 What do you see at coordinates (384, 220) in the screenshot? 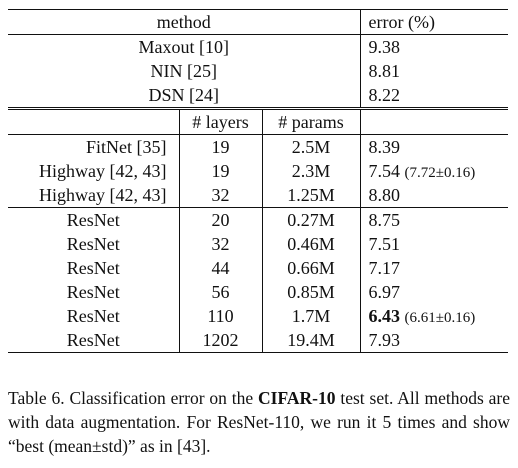
I see `error-value: 8.75` at bounding box center [384, 220].